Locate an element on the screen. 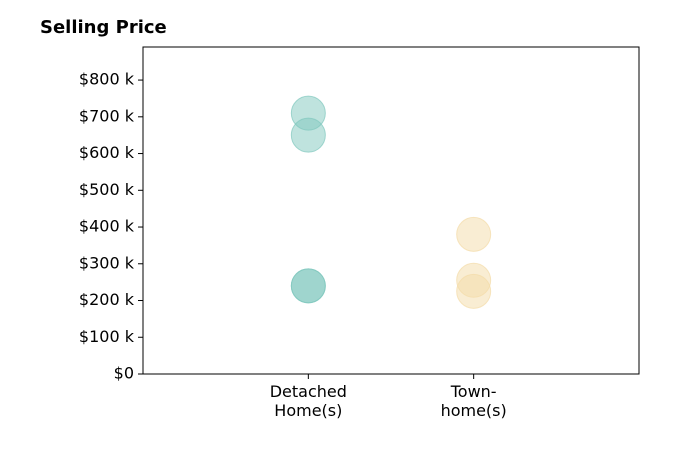 This screenshot has height=462, width=679. y-tick-label: $400 k is located at coordinates (107, 226).